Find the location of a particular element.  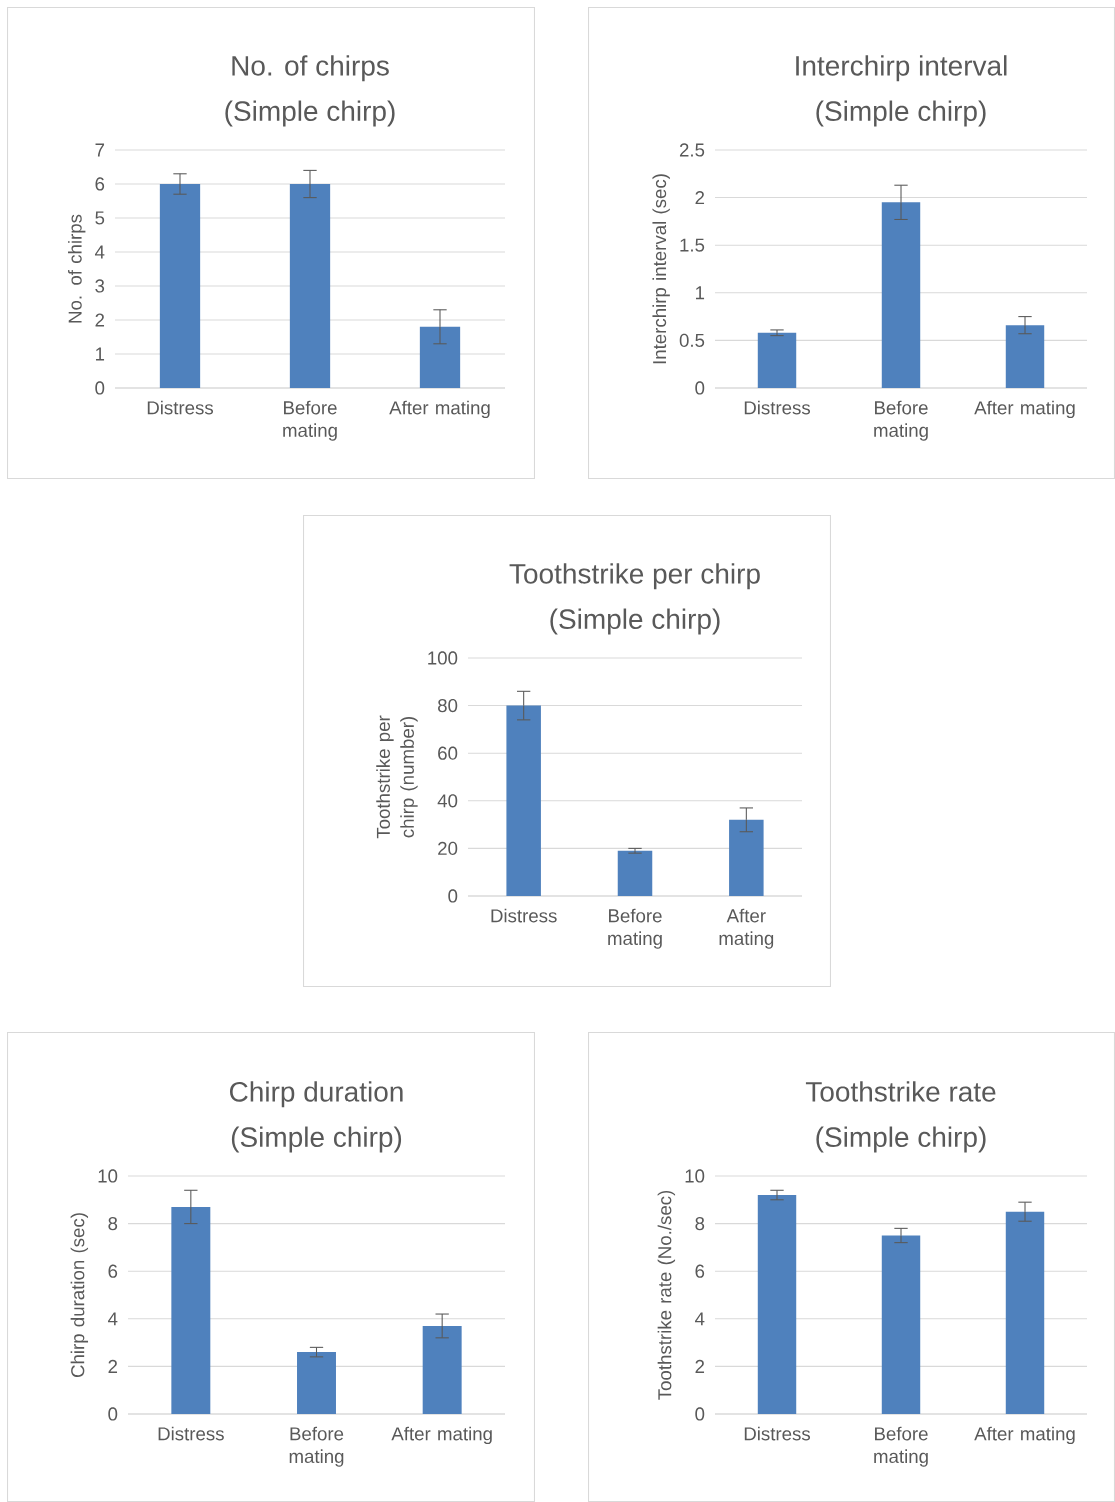

chart-title: Toothstrike rate is located at coordinates (900, 1091).